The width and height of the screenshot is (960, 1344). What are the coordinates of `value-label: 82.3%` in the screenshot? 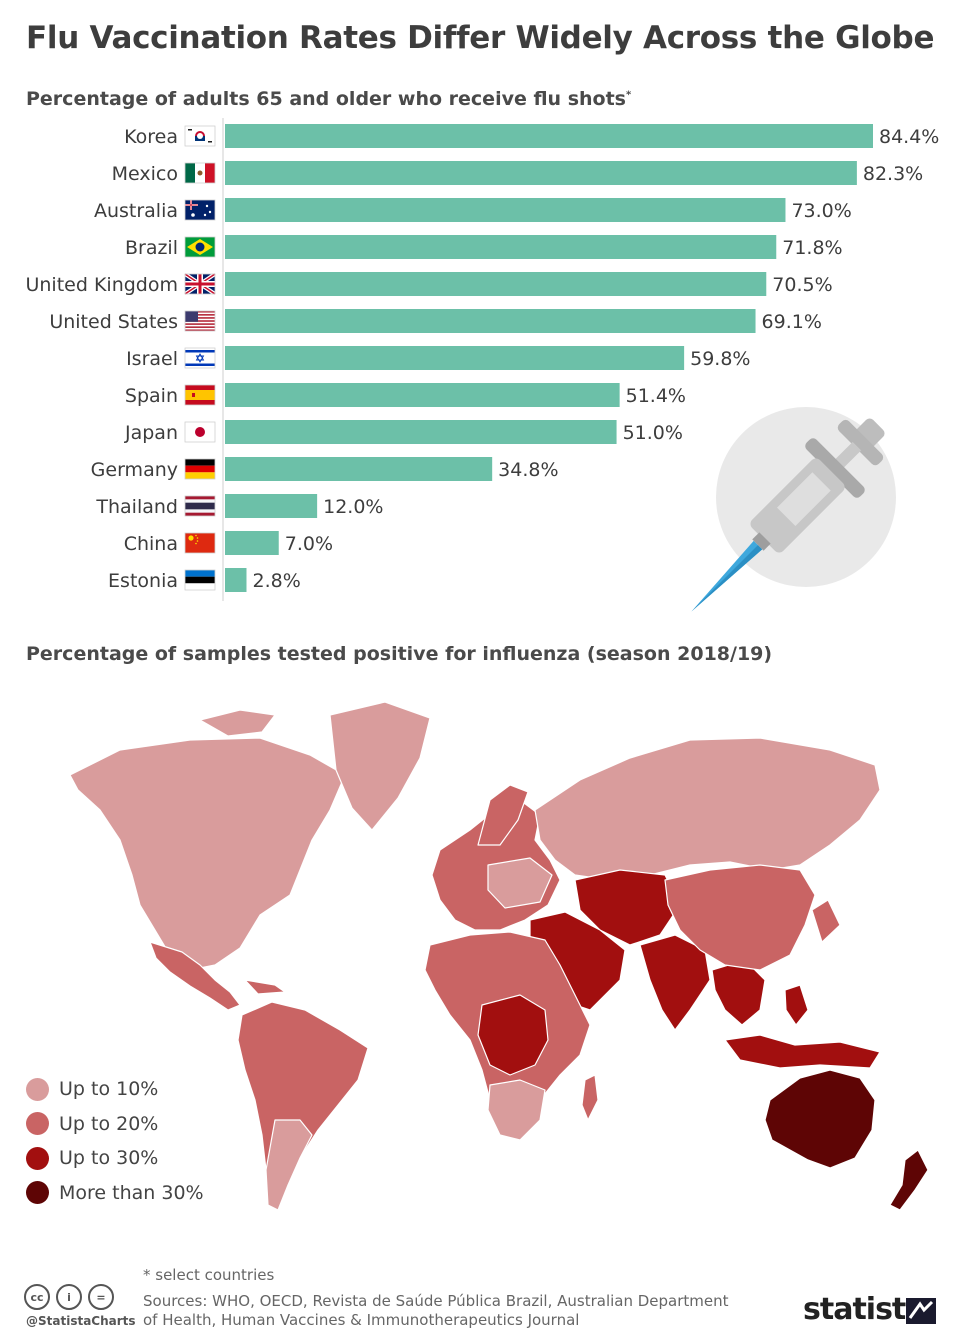 It's located at (893, 174).